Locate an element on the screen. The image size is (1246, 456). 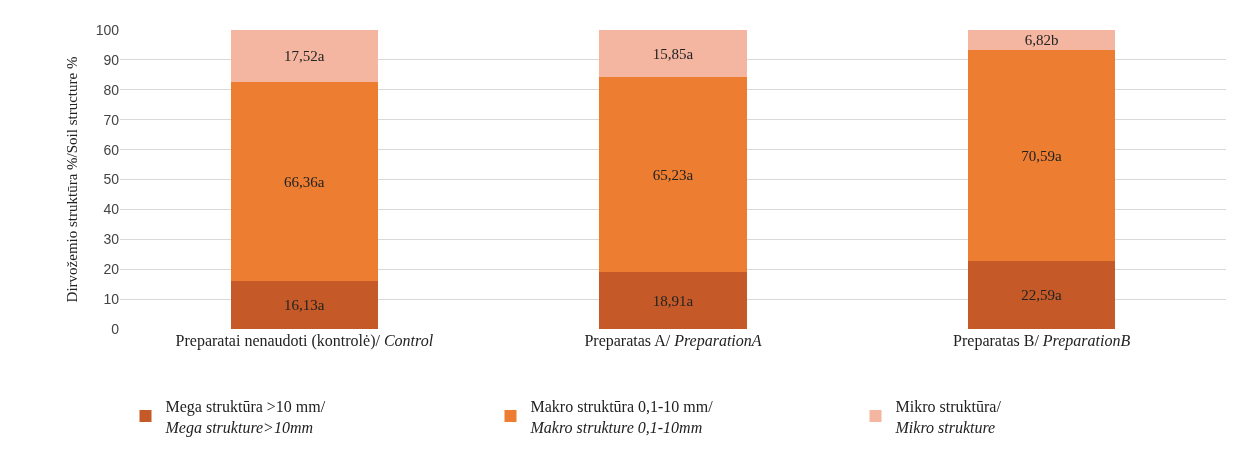
y-axis-title: Dirvožemio struktūra %/Soil structure % is located at coordinates (71, 179).